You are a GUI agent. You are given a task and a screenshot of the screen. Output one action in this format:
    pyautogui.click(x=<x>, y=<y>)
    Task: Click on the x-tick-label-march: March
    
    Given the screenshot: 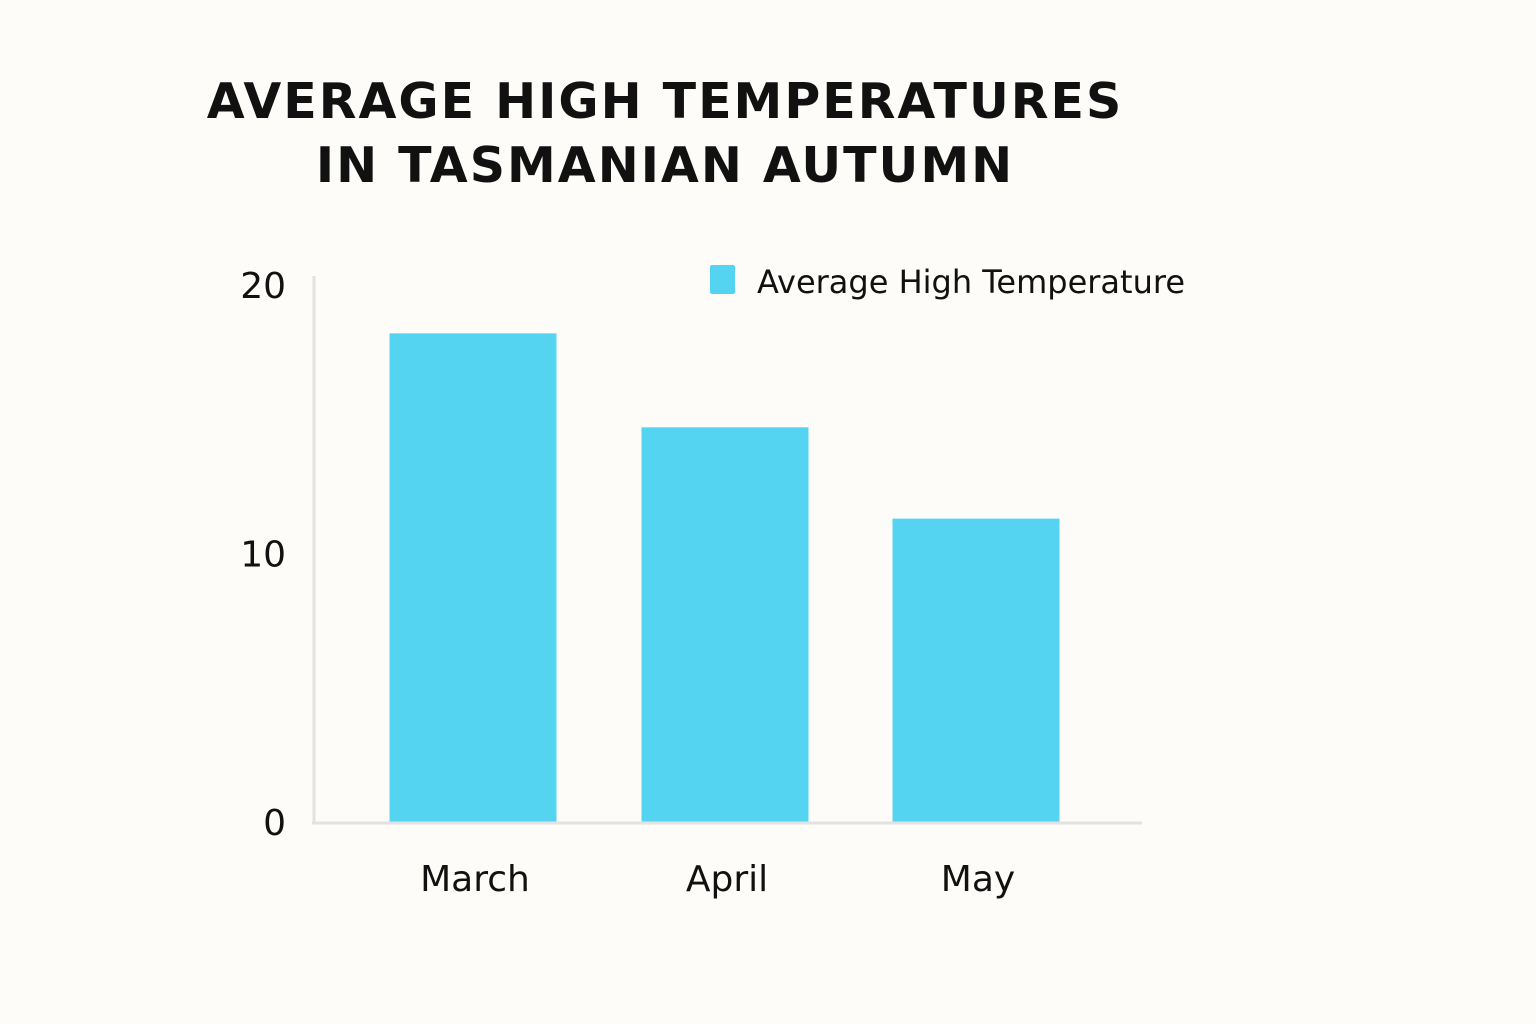 What is the action you would take?
    pyautogui.click(x=475, y=879)
    